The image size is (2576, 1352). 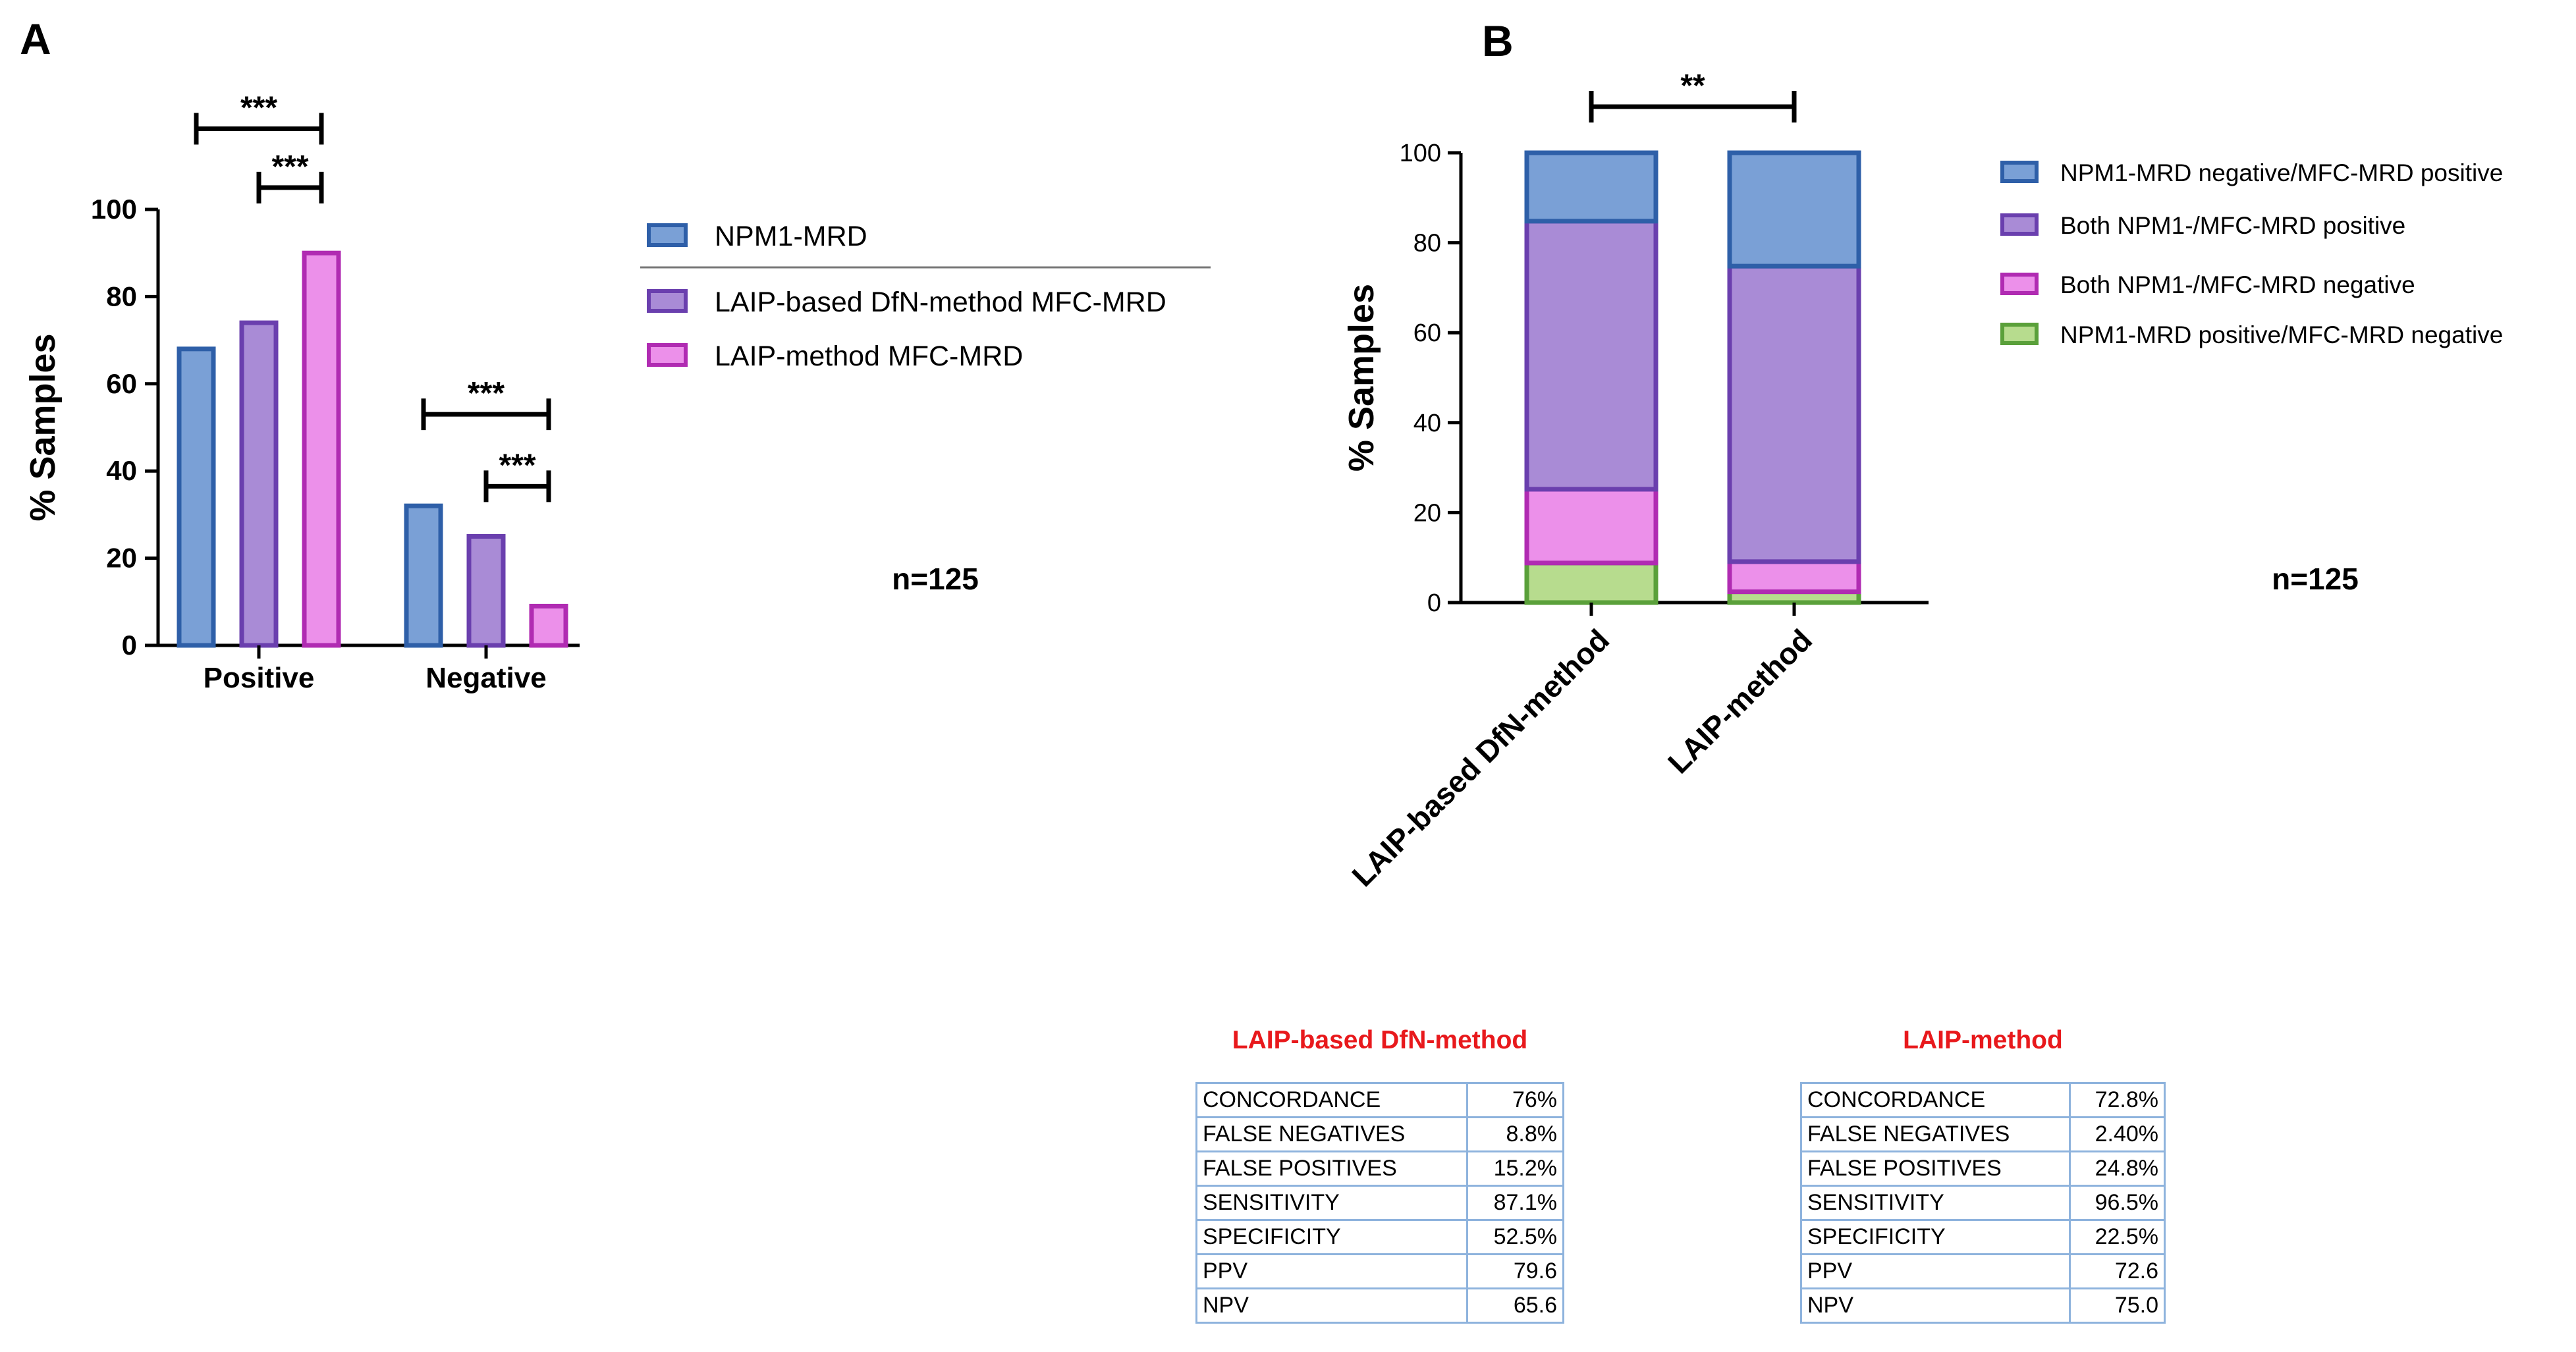 What do you see at coordinates (2117, 1237) in the screenshot?
I see `metric-value: 22.5%` at bounding box center [2117, 1237].